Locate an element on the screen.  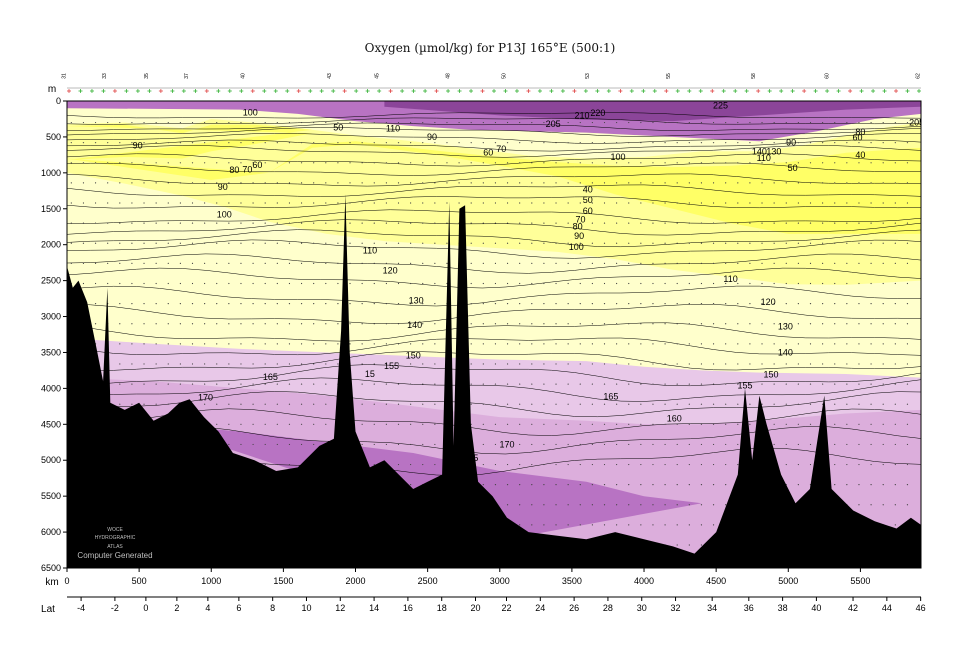
latitude-tick-label: 12 is located at coordinates (340, 608).